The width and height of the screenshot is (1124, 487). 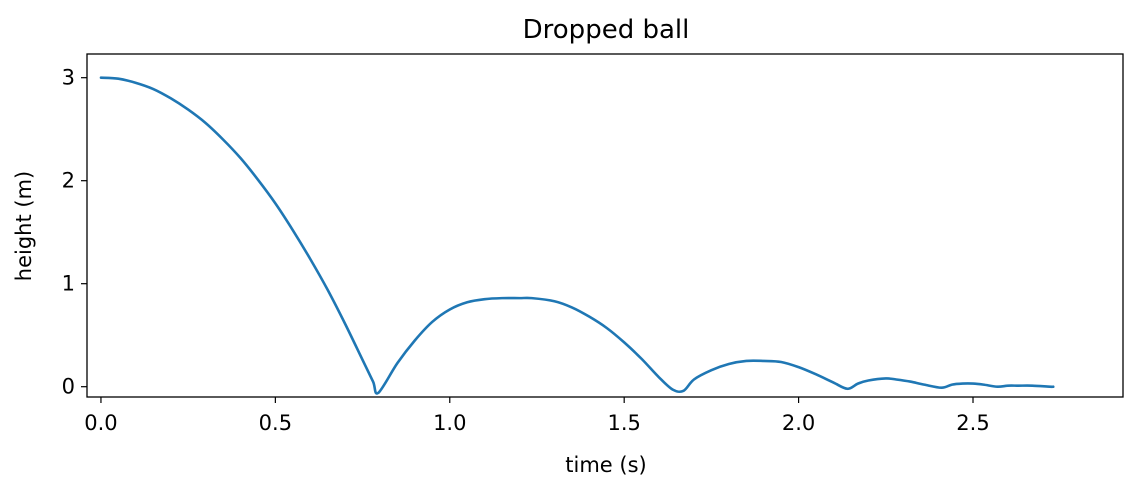 I want to click on x-tick-label: 1.0, so click(x=449, y=423).